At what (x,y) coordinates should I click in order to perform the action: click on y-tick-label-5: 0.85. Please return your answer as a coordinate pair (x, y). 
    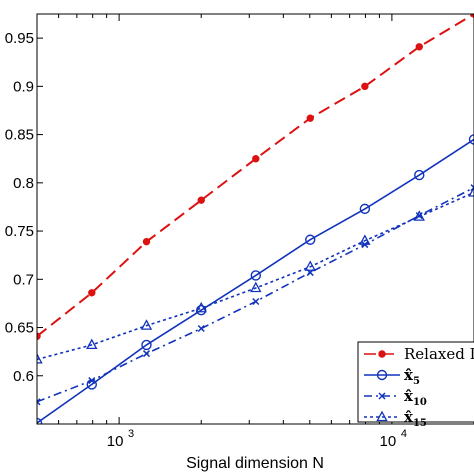
    Looking at the image, I should click on (19, 135).